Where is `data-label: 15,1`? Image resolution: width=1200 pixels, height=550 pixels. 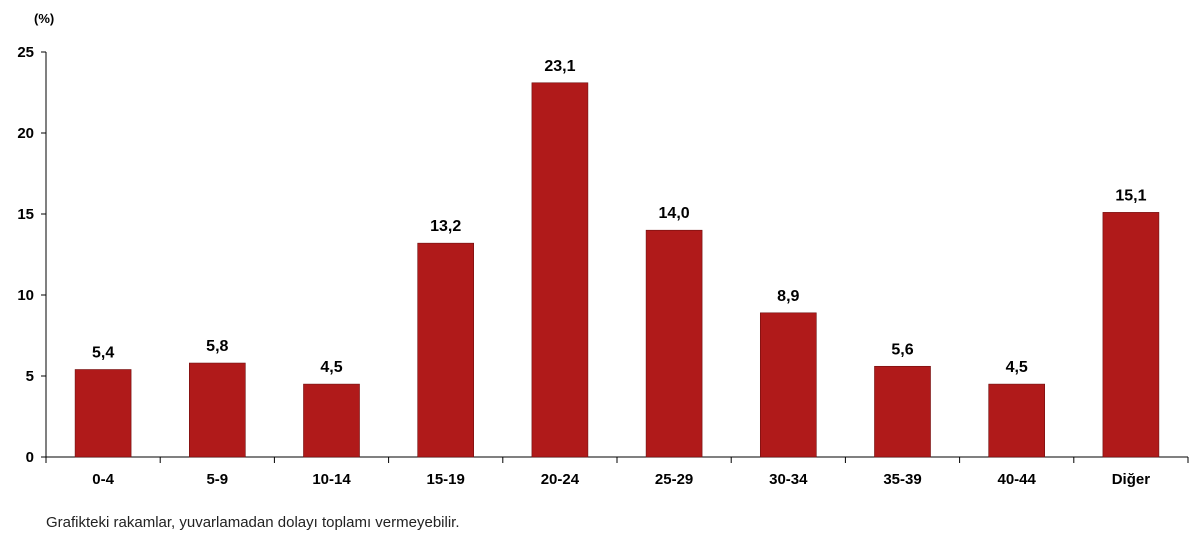
data-label: 15,1 is located at coordinates (1130, 195).